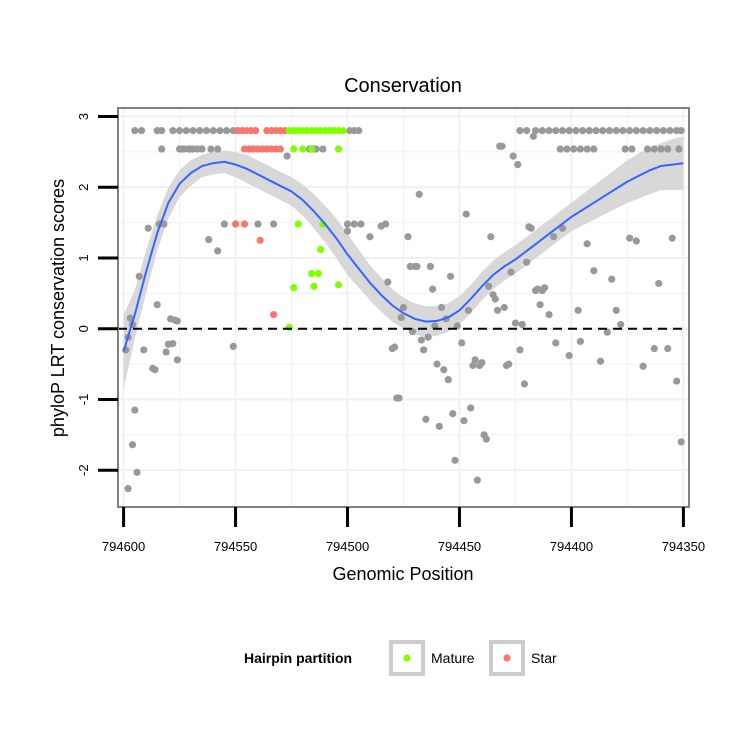 Image resolution: width=750 pixels, height=750 pixels. I want to click on y-tick-label: 3, so click(83, 116).